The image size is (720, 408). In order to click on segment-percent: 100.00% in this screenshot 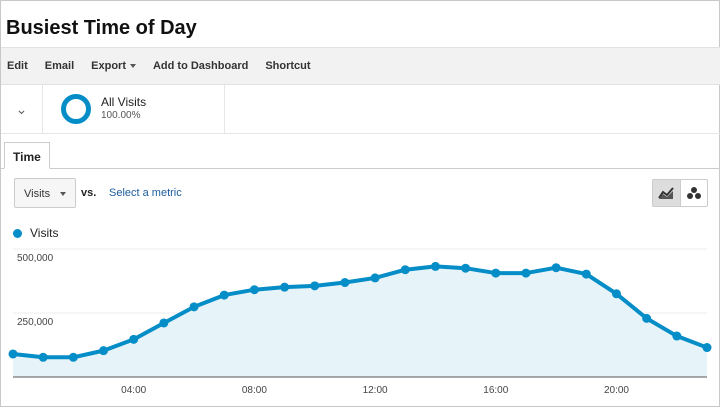, I will do `click(121, 115)`.